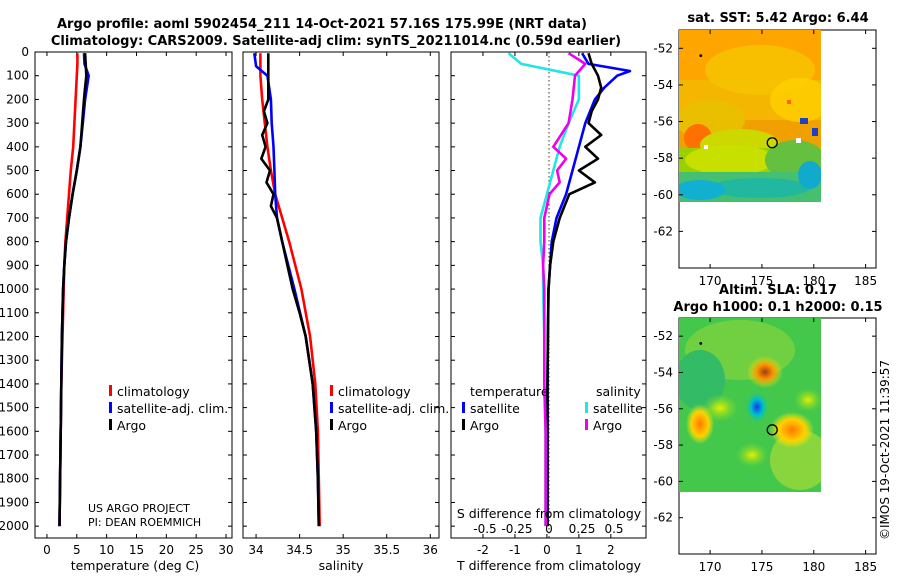 The image size is (900, 580). Describe the element at coordinates (483, 550) in the screenshot. I see `x-tick-label: -2` at that location.